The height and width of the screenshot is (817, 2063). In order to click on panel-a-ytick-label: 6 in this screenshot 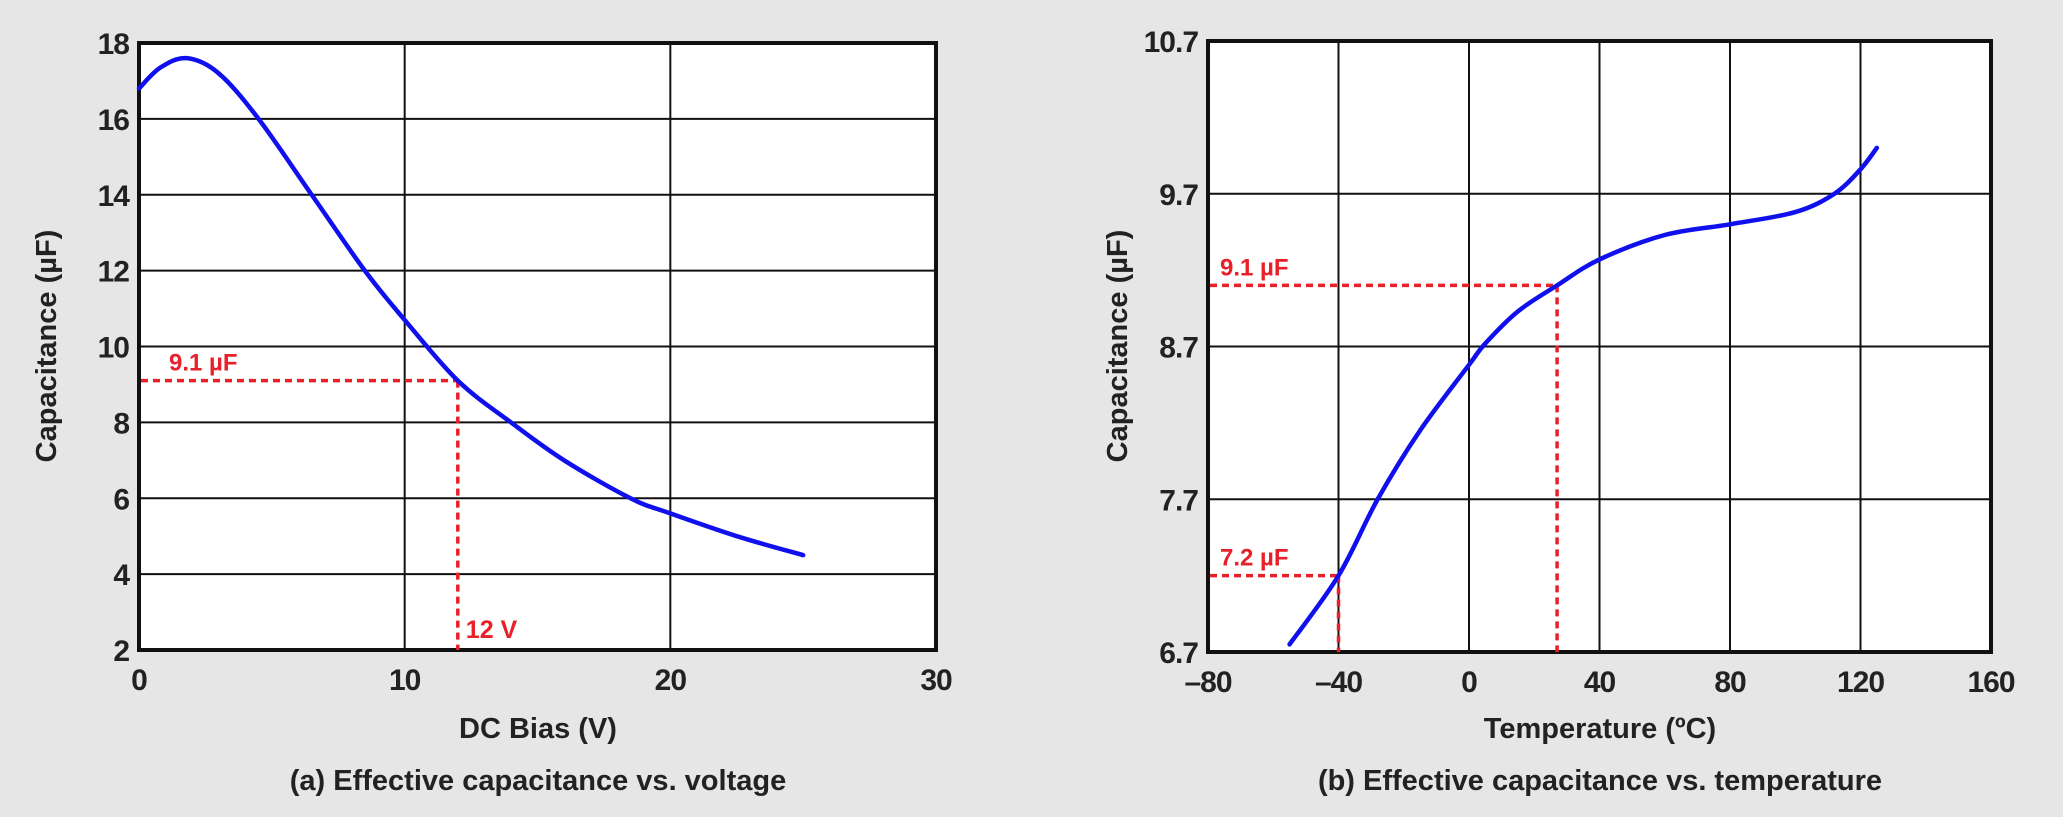, I will do `click(121, 499)`.